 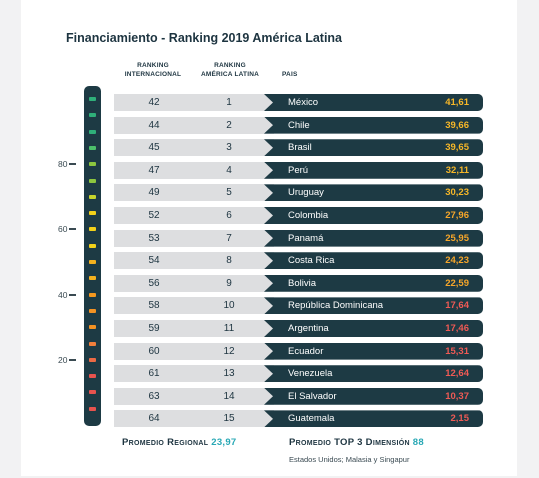 What do you see at coordinates (373, 261) in the screenshot?
I see `country-cell: Costa Rica 24,23` at bounding box center [373, 261].